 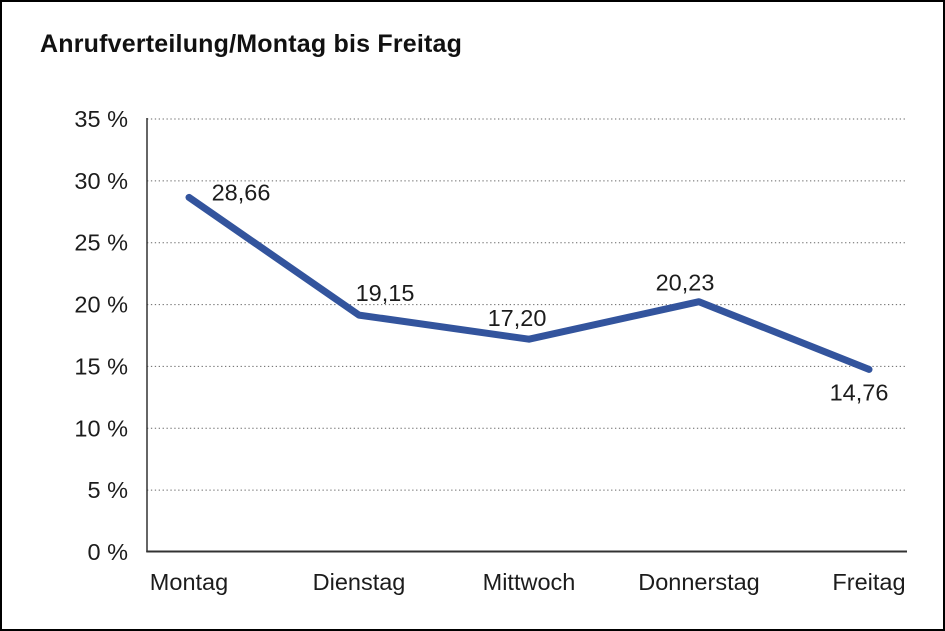 What do you see at coordinates (685, 283) in the screenshot?
I see `point-label: 20,23` at bounding box center [685, 283].